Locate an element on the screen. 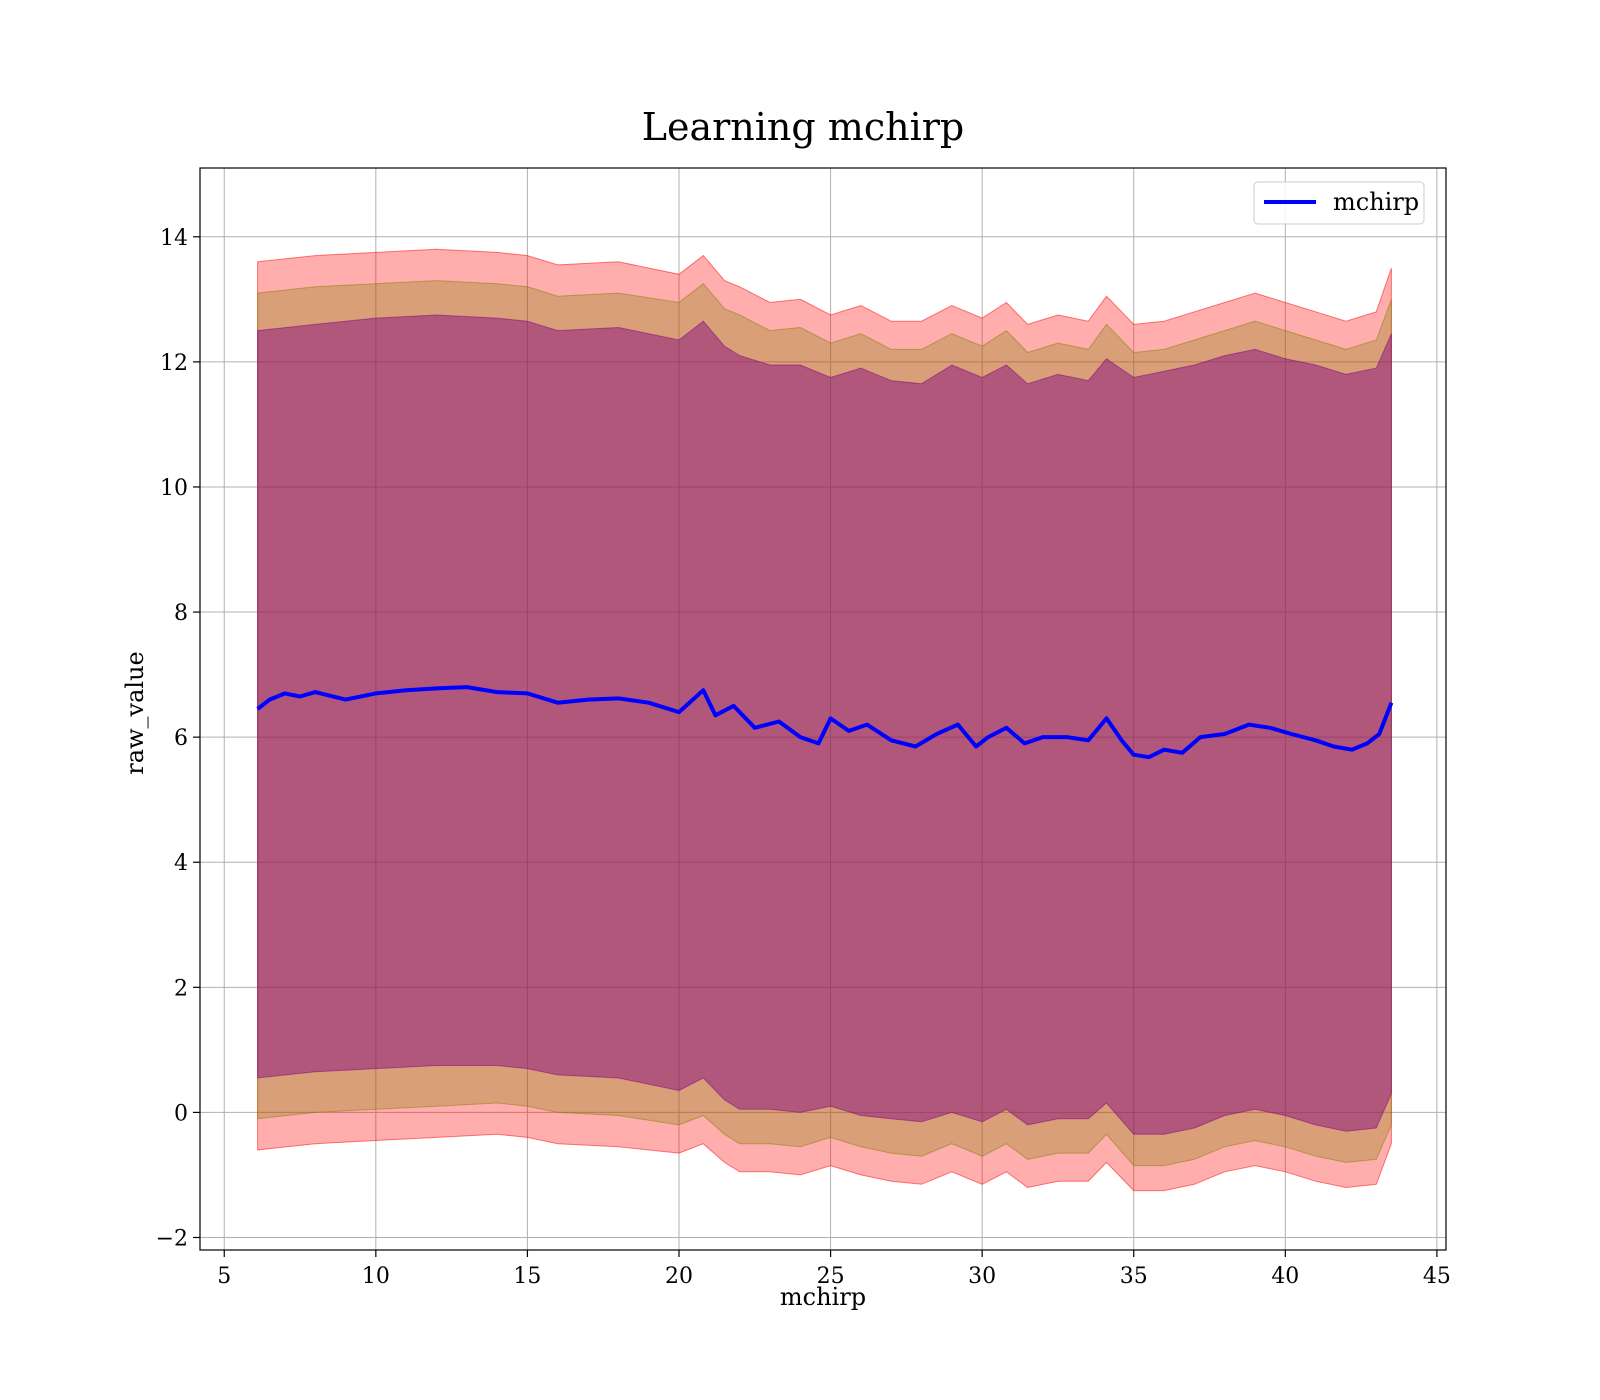 The height and width of the screenshot is (1400, 1600). legend: mchirp is located at coordinates (1339, 203).